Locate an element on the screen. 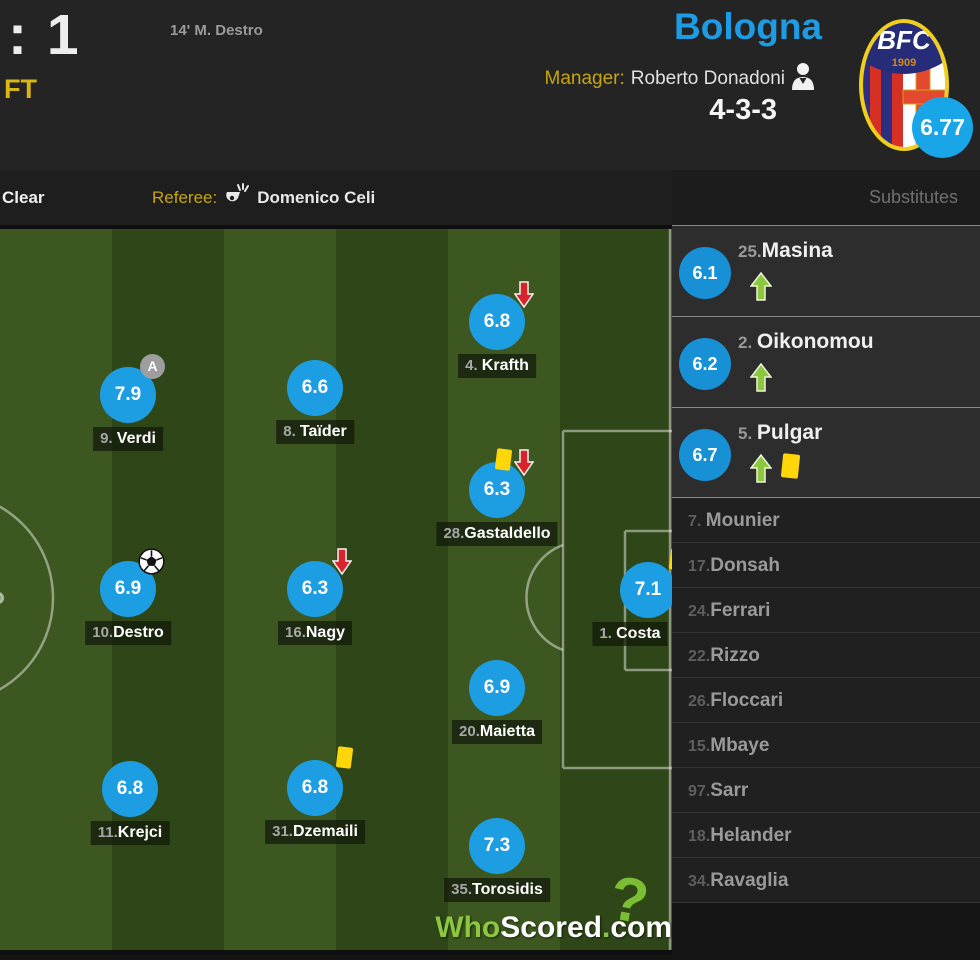  player-marker: 6.3 28.Gastaldello is located at coordinates (497, 497).